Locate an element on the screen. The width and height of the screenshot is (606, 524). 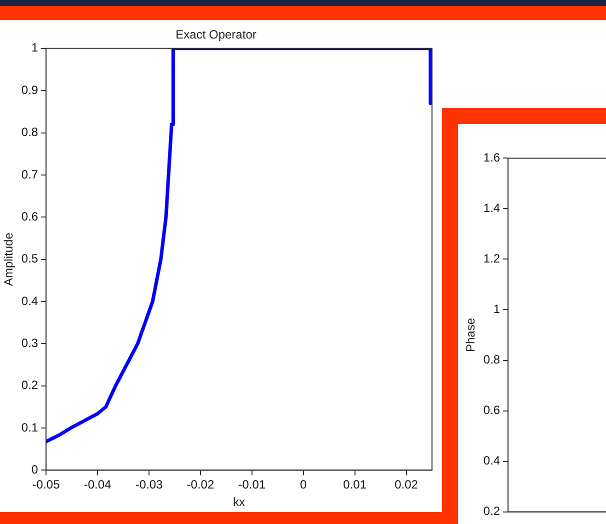
y-tick-label: 0.7 is located at coordinates (29, 174).